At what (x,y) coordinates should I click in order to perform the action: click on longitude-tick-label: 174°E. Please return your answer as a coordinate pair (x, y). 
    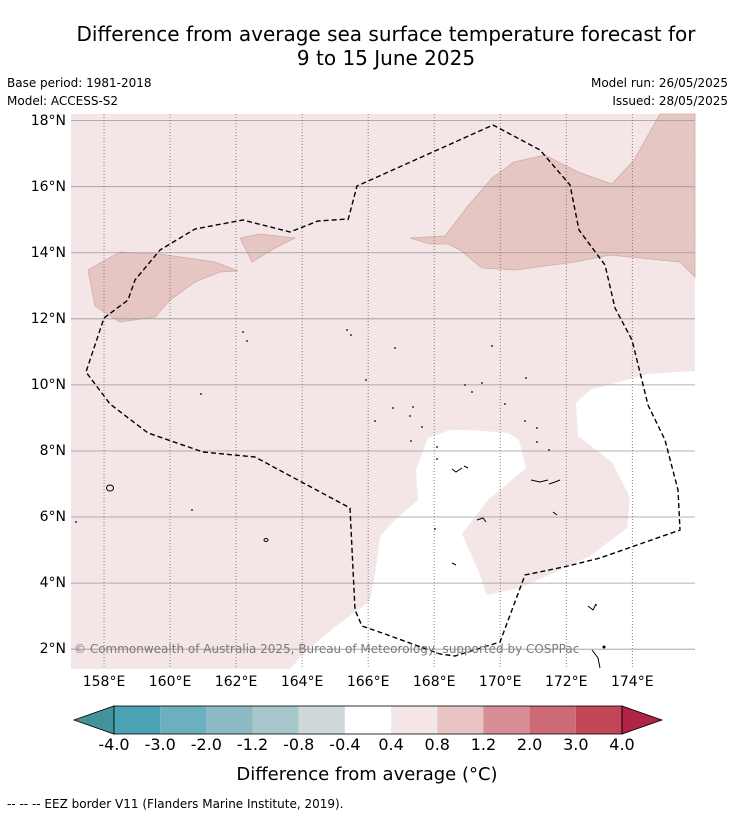
    Looking at the image, I should click on (632, 682).